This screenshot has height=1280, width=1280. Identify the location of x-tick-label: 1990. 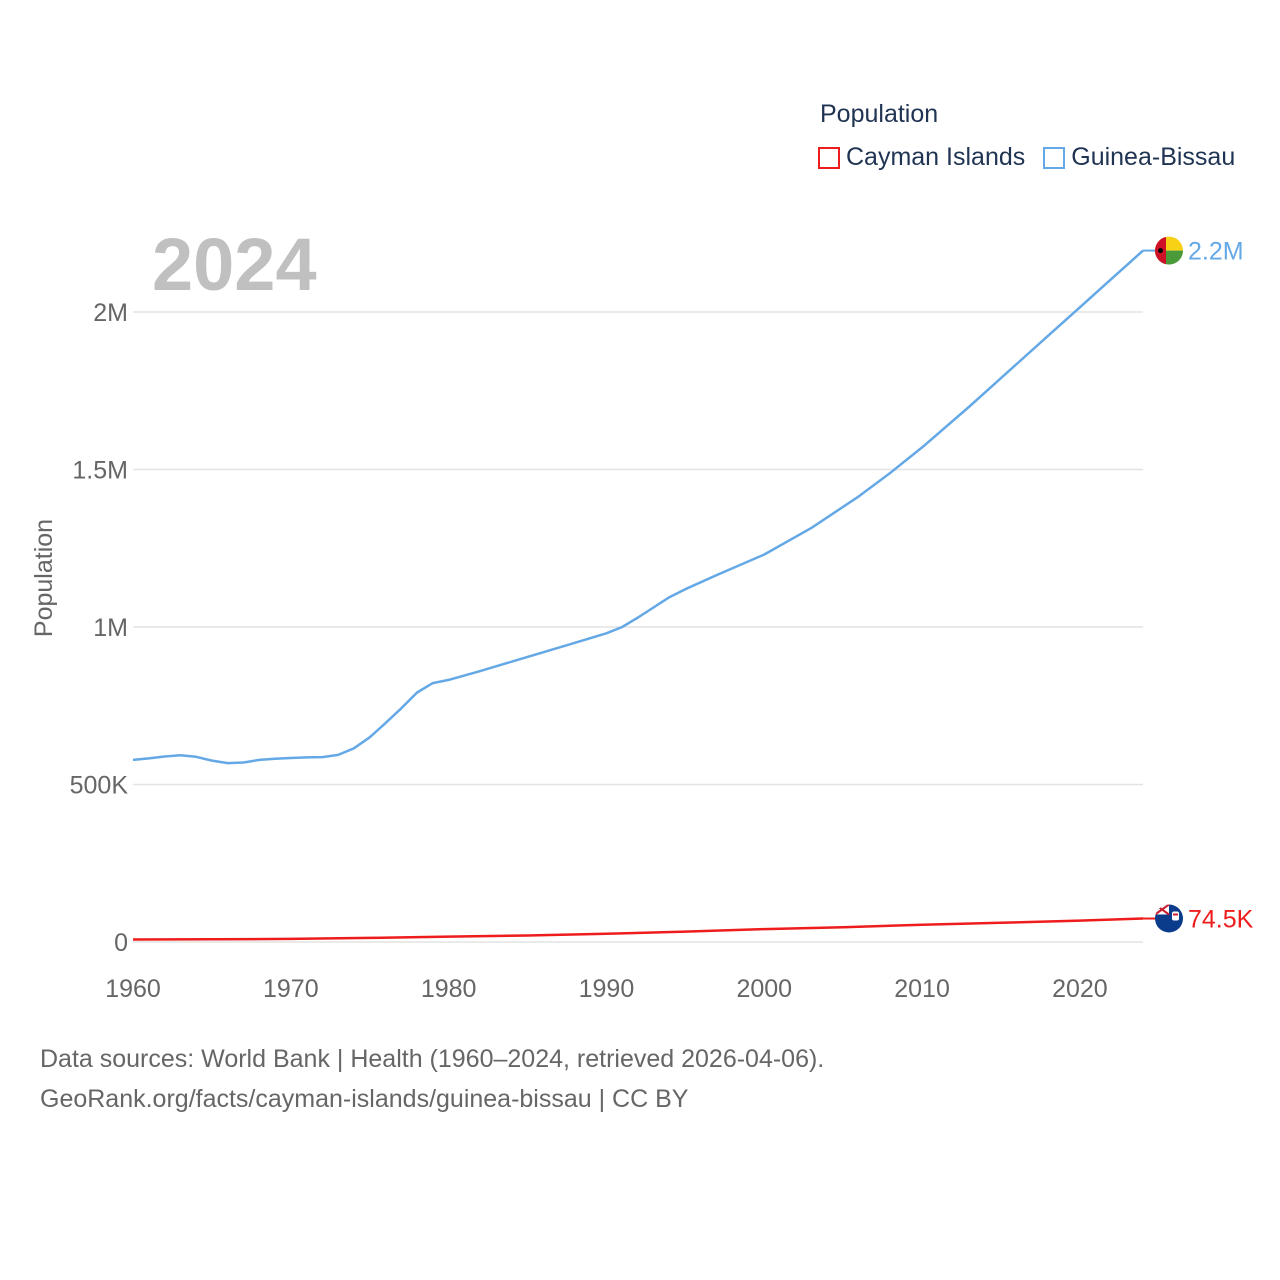
(607, 989).